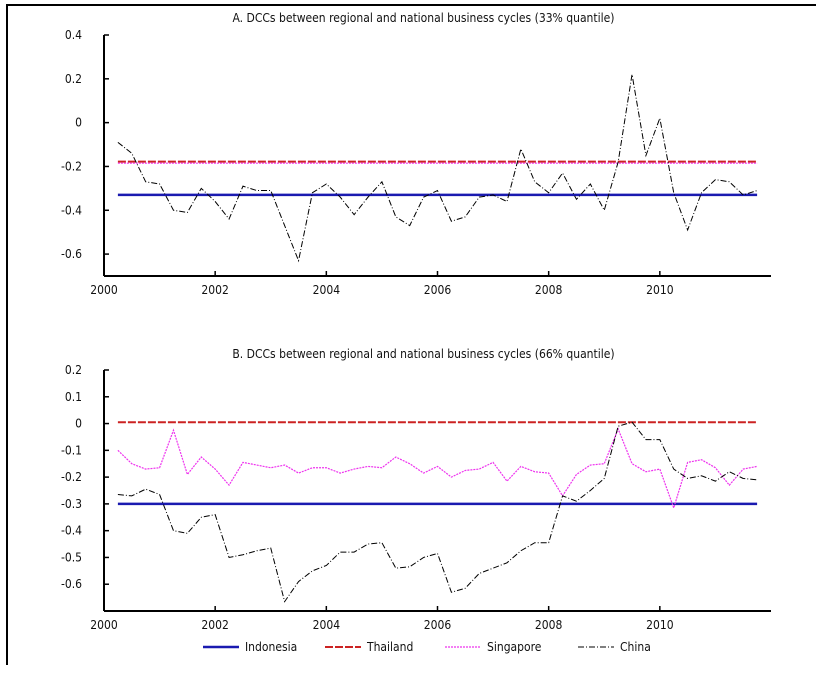  Describe the element at coordinates (514, 647) in the screenshot. I see `legend-label-singapore: Singapore` at that location.